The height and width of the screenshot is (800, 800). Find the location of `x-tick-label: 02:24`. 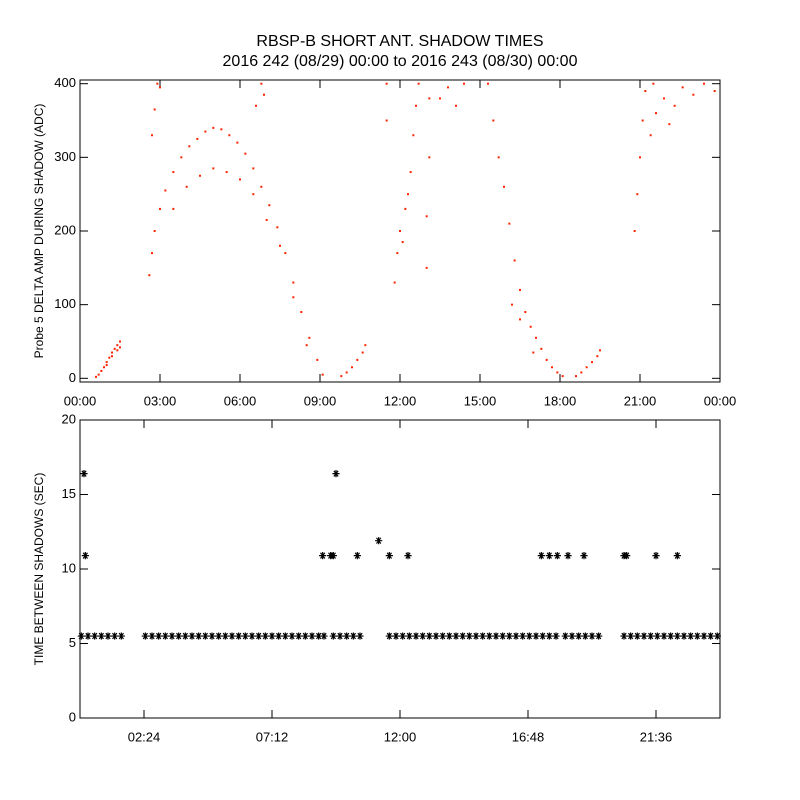

x-tick-label: 02:24 is located at coordinates (144, 736).